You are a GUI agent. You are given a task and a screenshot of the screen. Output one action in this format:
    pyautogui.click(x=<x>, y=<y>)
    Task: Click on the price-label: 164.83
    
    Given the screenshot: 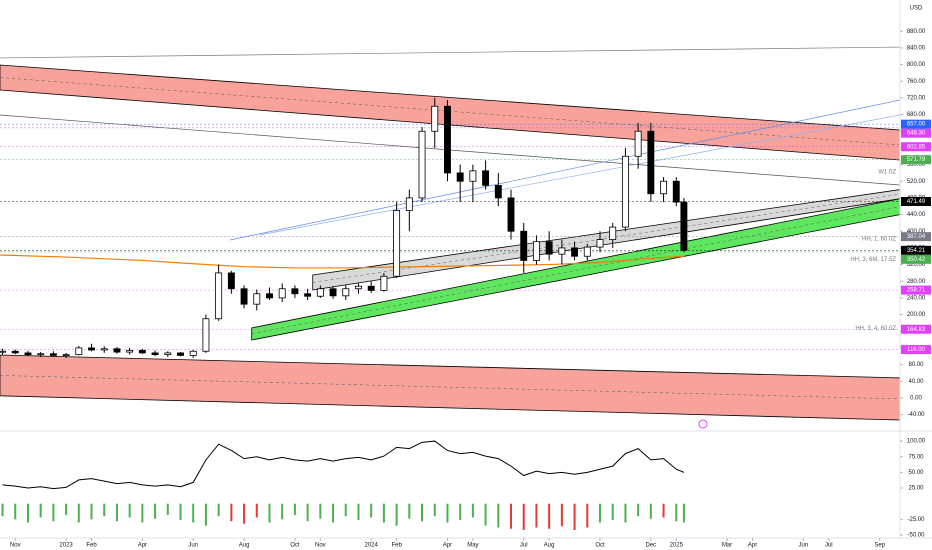 What is the action you would take?
    pyautogui.click(x=916, y=330)
    